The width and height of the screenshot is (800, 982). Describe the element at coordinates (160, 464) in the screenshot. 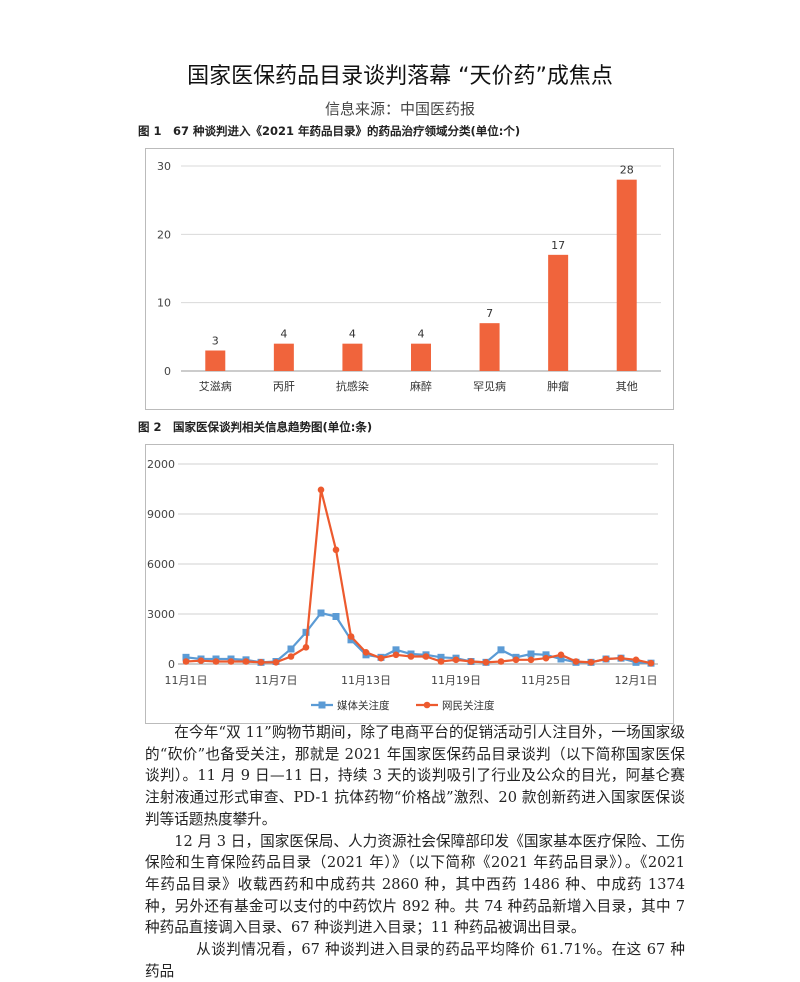

I see `y-tick-label: 12000` at that location.